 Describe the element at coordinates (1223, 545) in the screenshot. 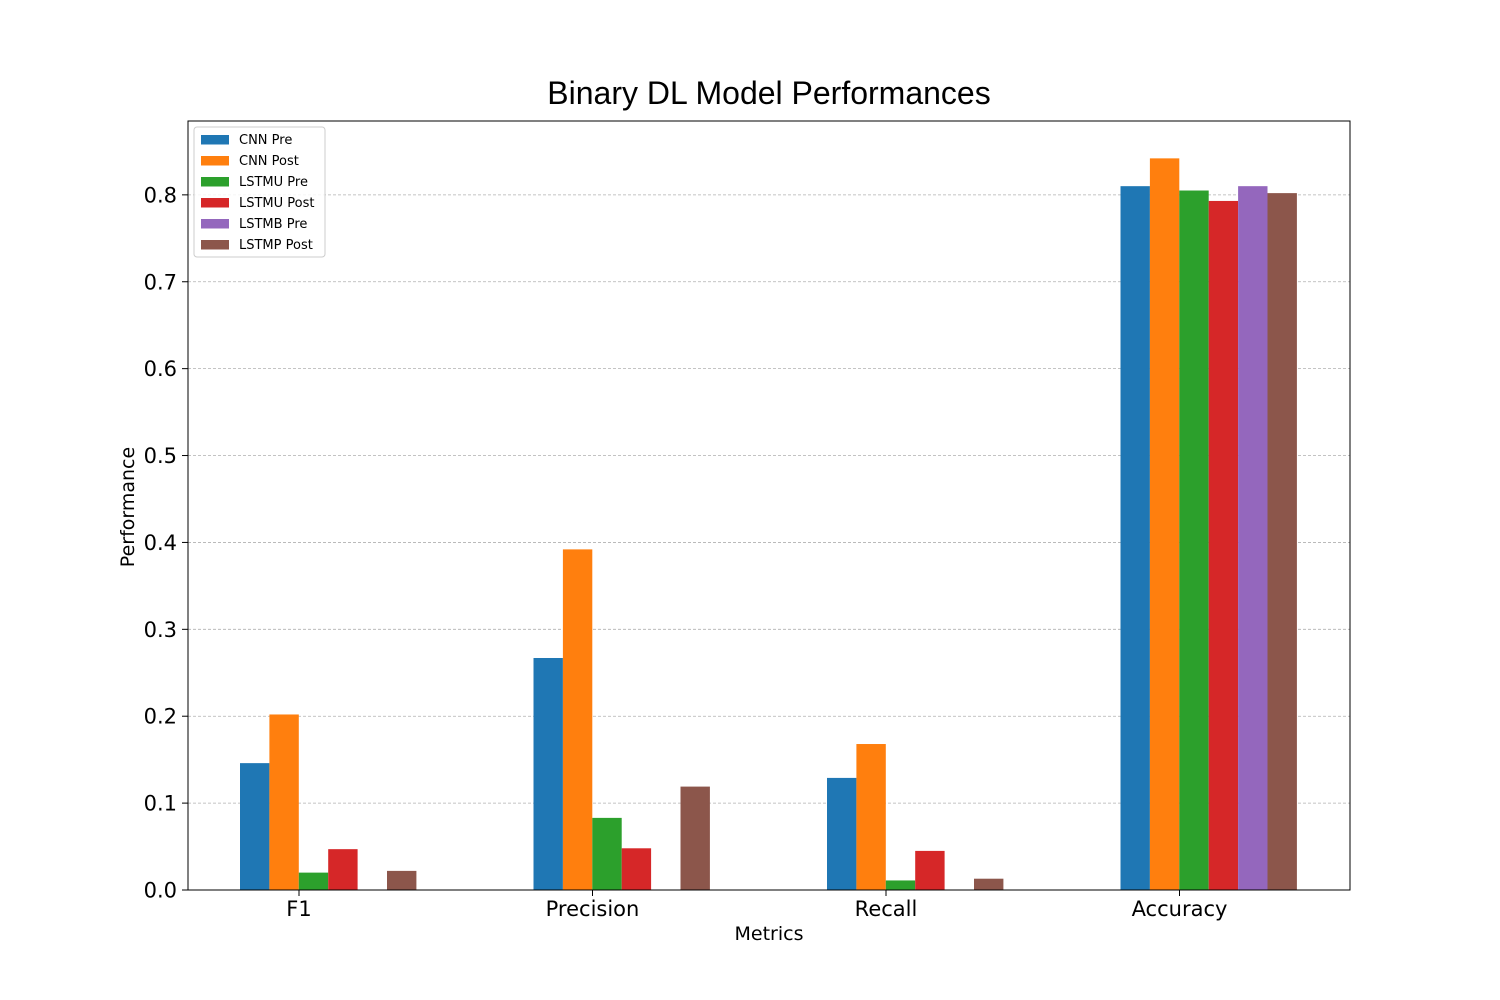

I see `bar-lstmu-post-accuracy` at that location.